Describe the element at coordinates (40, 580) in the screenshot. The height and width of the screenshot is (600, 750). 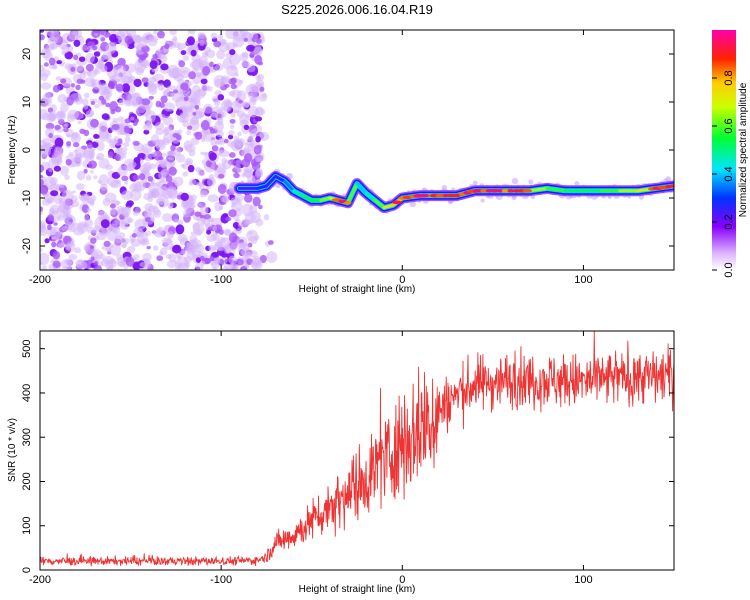
I see `x-tick-label: -200` at that location.